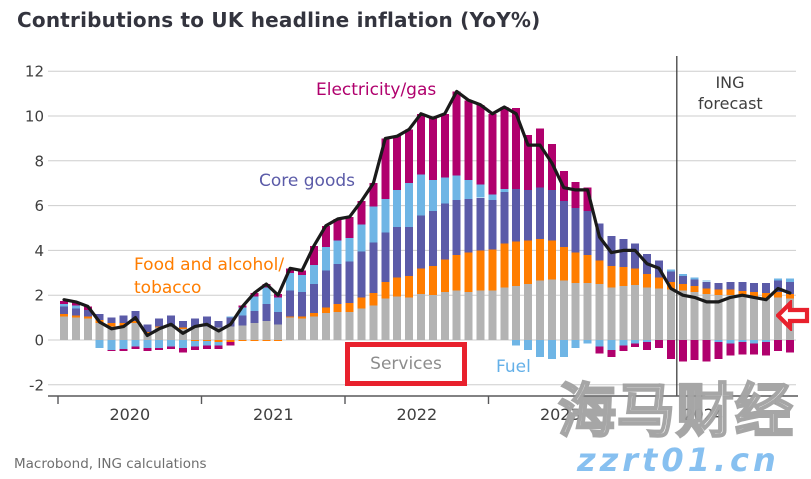 This screenshot has width=811, height=479. What do you see at coordinates (730, 93) in the screenshot?
I see `ing-forecast-label: ING forecast` at bounding box center [730, 93].